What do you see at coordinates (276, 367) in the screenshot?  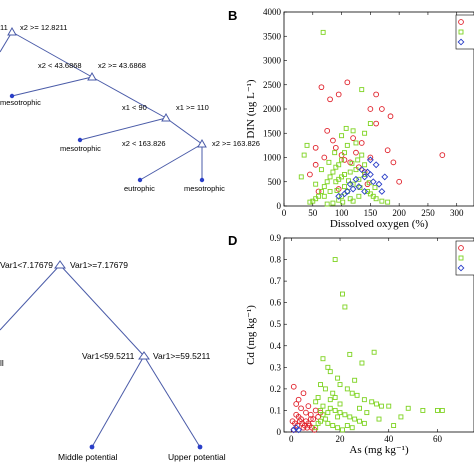 I see `y-tick-label: 0.3` at bounding box center [276, 367].